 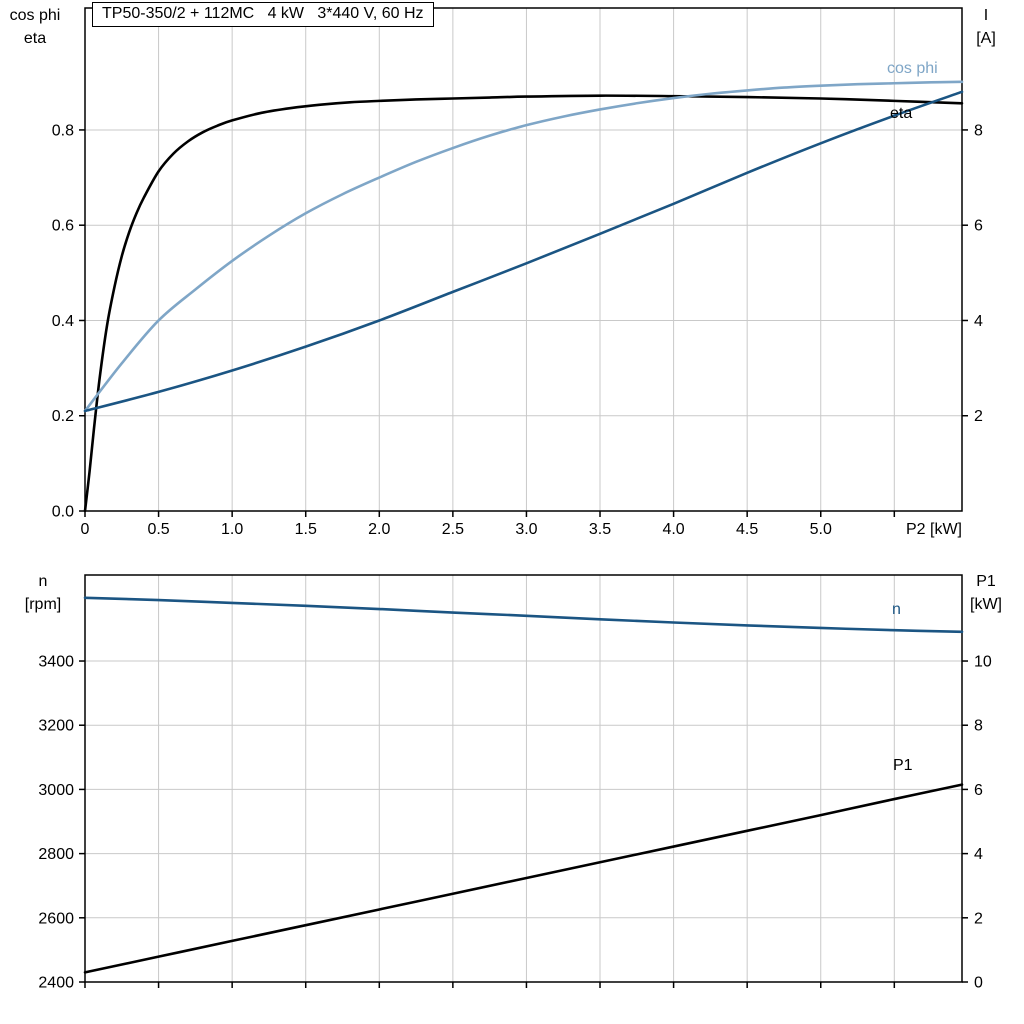 I want to click on y-left-tick-label: 2600, so click(x=56, y=918).